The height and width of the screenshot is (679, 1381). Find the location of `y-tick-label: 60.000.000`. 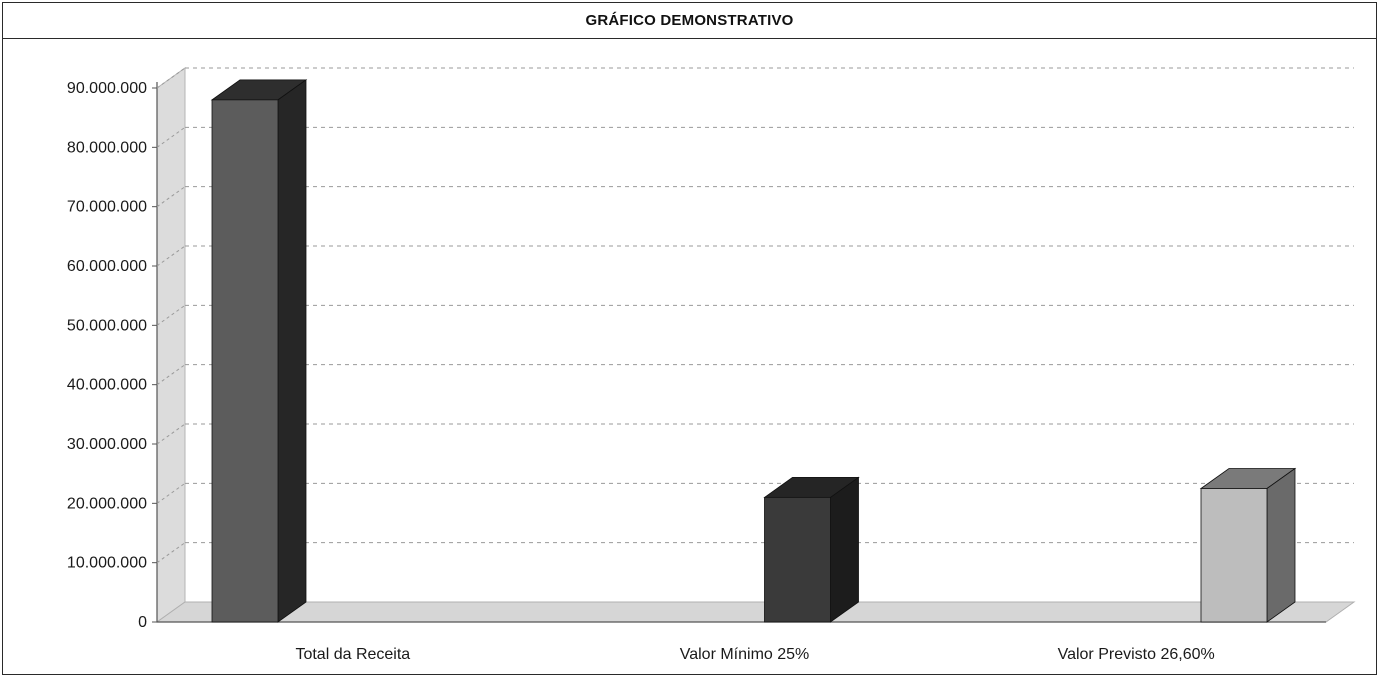

y-tick-label: 60.000.000 is located at coordinates (107, 266).